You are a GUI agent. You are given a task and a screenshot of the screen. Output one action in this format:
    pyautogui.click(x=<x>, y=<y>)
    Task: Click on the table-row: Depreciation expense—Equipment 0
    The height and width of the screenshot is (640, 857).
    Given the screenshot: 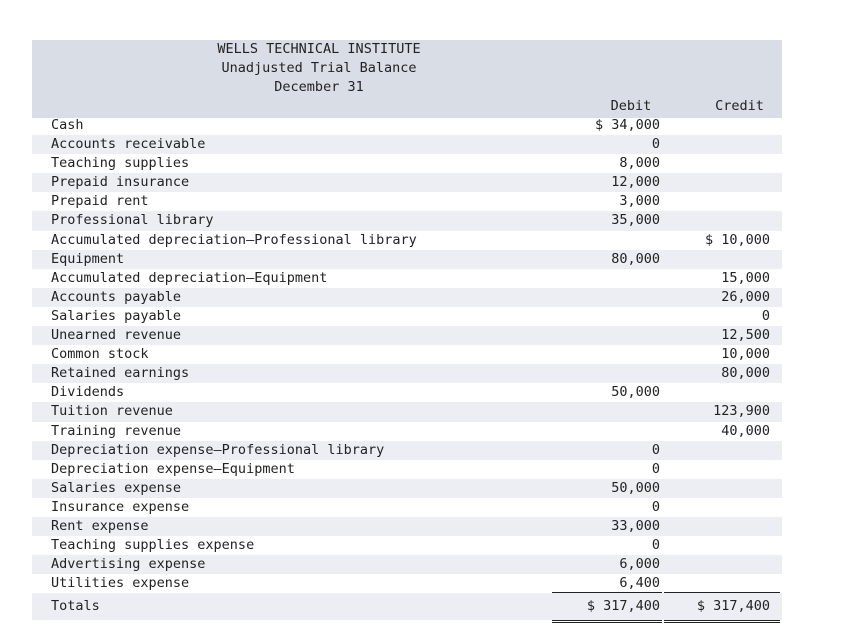 What is the action you would take?
    pyautogui.click(x=407, y=469)
    